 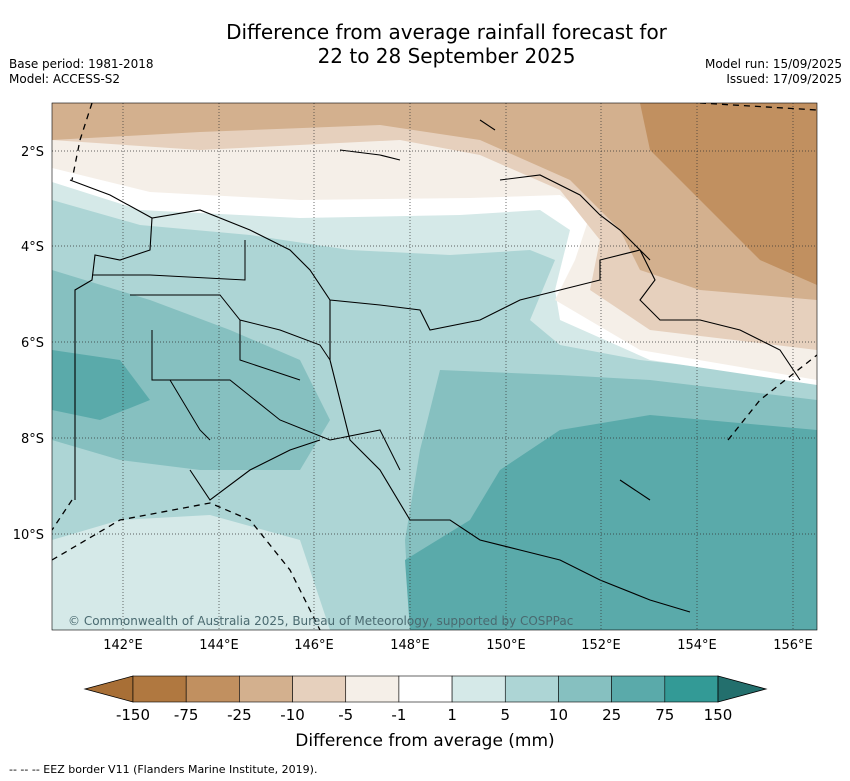 What do you see at coordinates (81, 64) in the screenshot?
I see `base-period: Base period: 1981-2018` at bounding box center [81, 64].